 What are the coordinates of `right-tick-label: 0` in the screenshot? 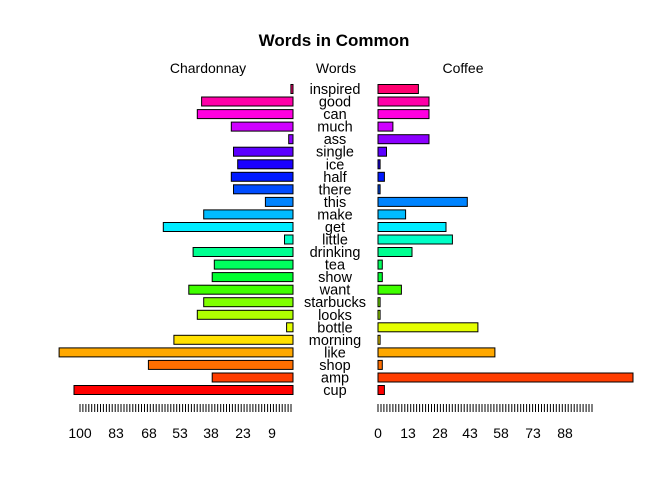 It's located at (378, 433).